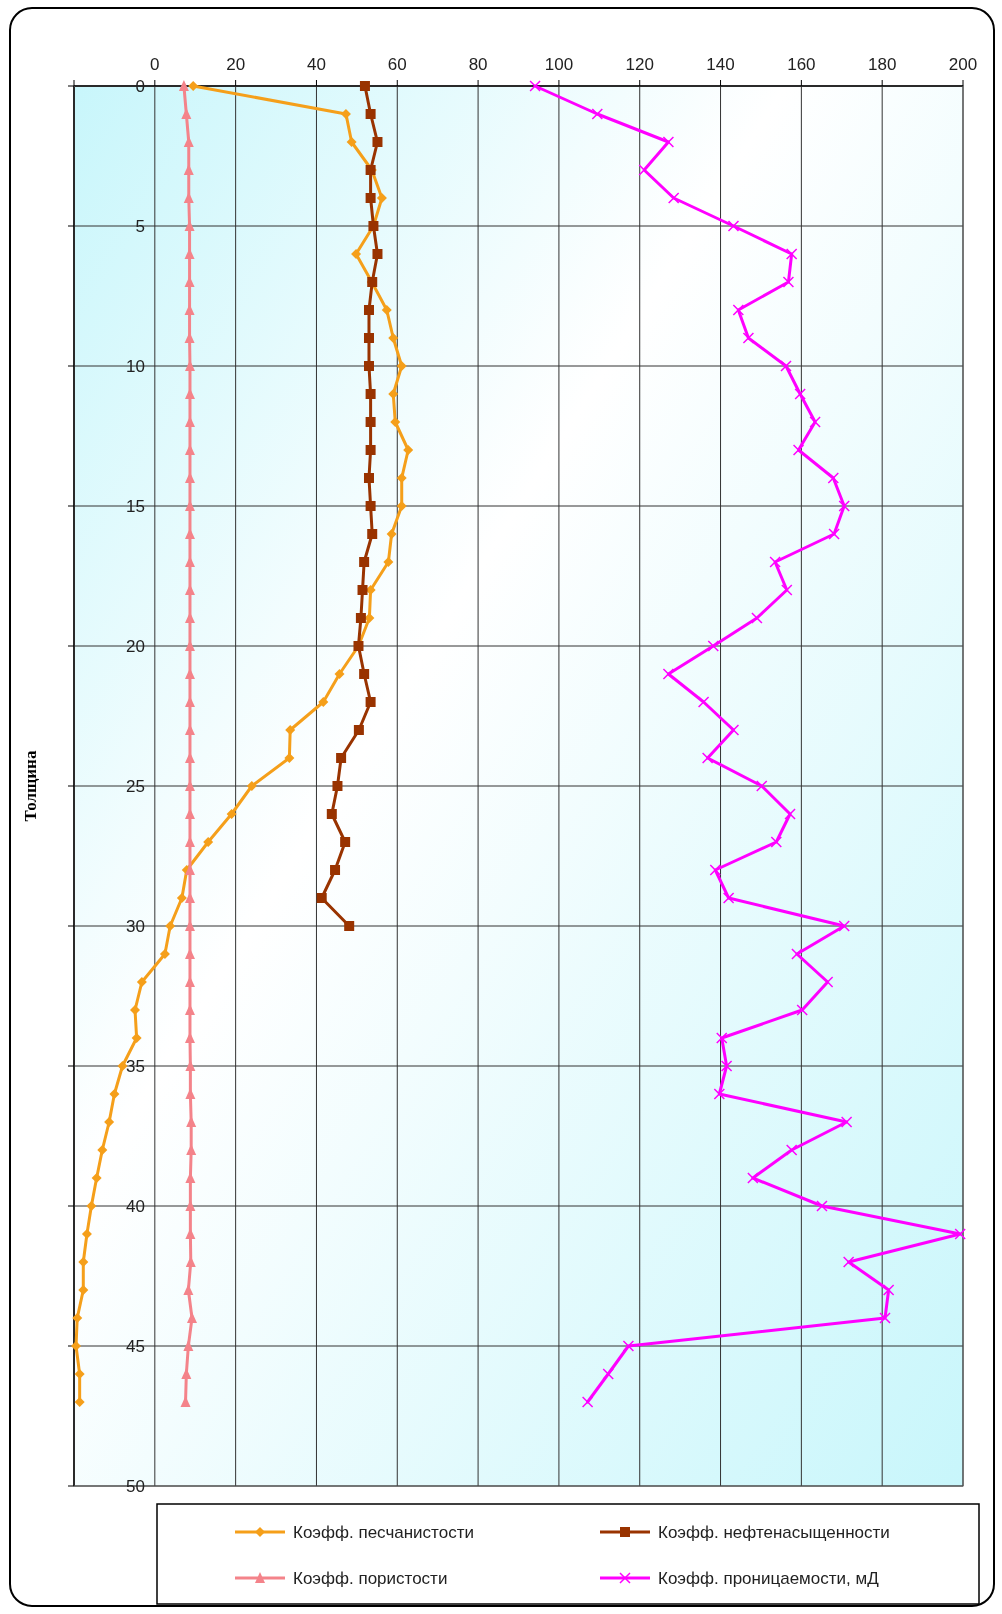 This screenshot has width=1002, height=1614. What do you see at coordinates (316, 64) in the screenshot?
I see `x-tick-label: 40` at bounding box center [316, 64].